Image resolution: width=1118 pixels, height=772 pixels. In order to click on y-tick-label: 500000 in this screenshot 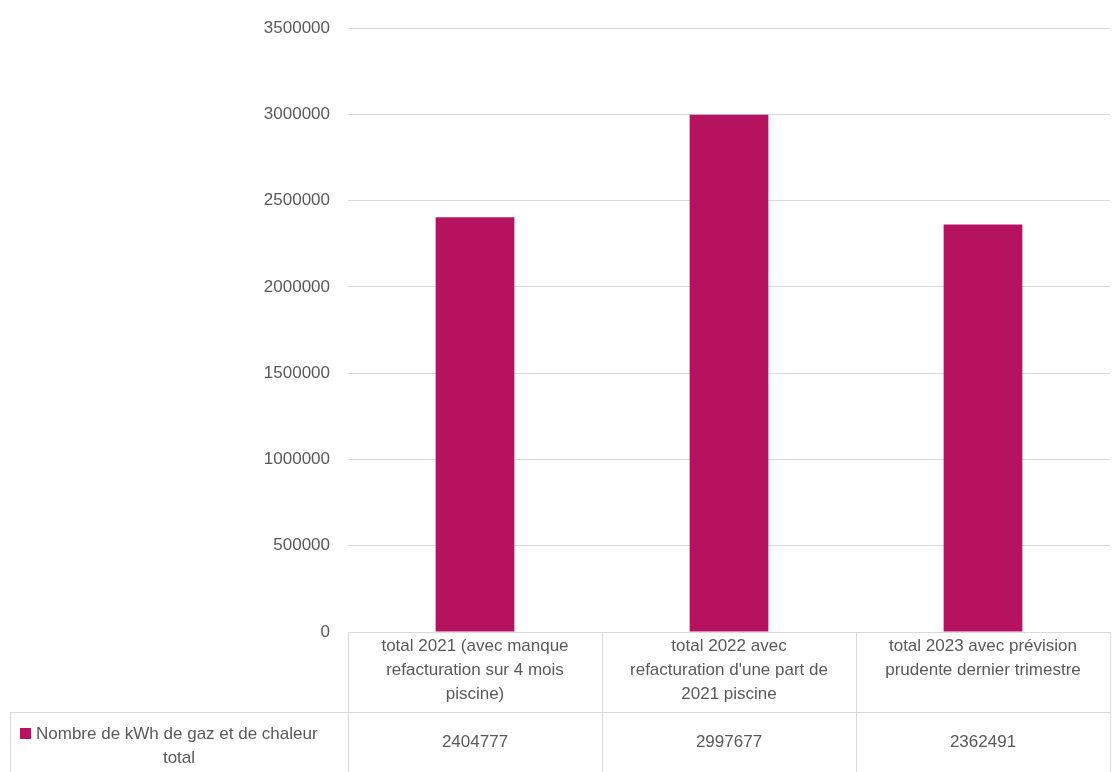, I will do `click(301, 545)`.